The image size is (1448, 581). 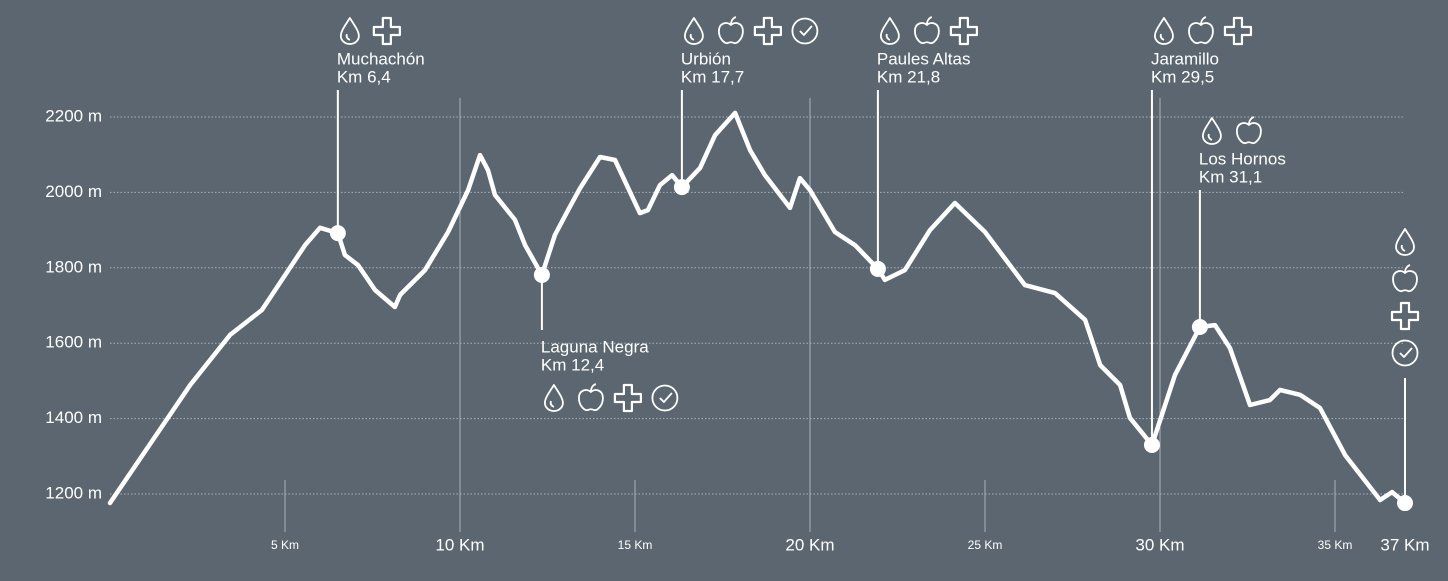 I want to click on y-tick-label: 1200 m, so click(x=73, y=492).